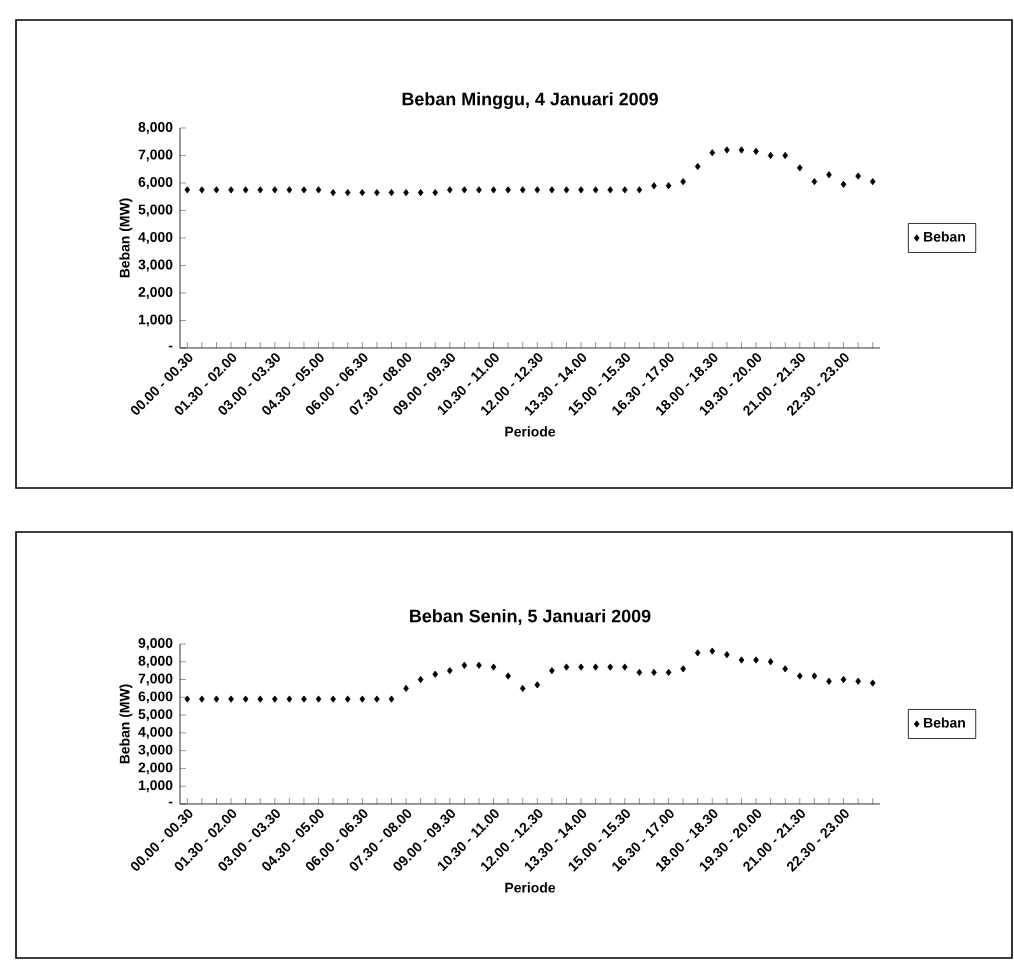  Describe the element at coordinates (530, 101) in the screenshot. I see `chart-title: Beban Minggu, 4 Januari 2009` at that location.